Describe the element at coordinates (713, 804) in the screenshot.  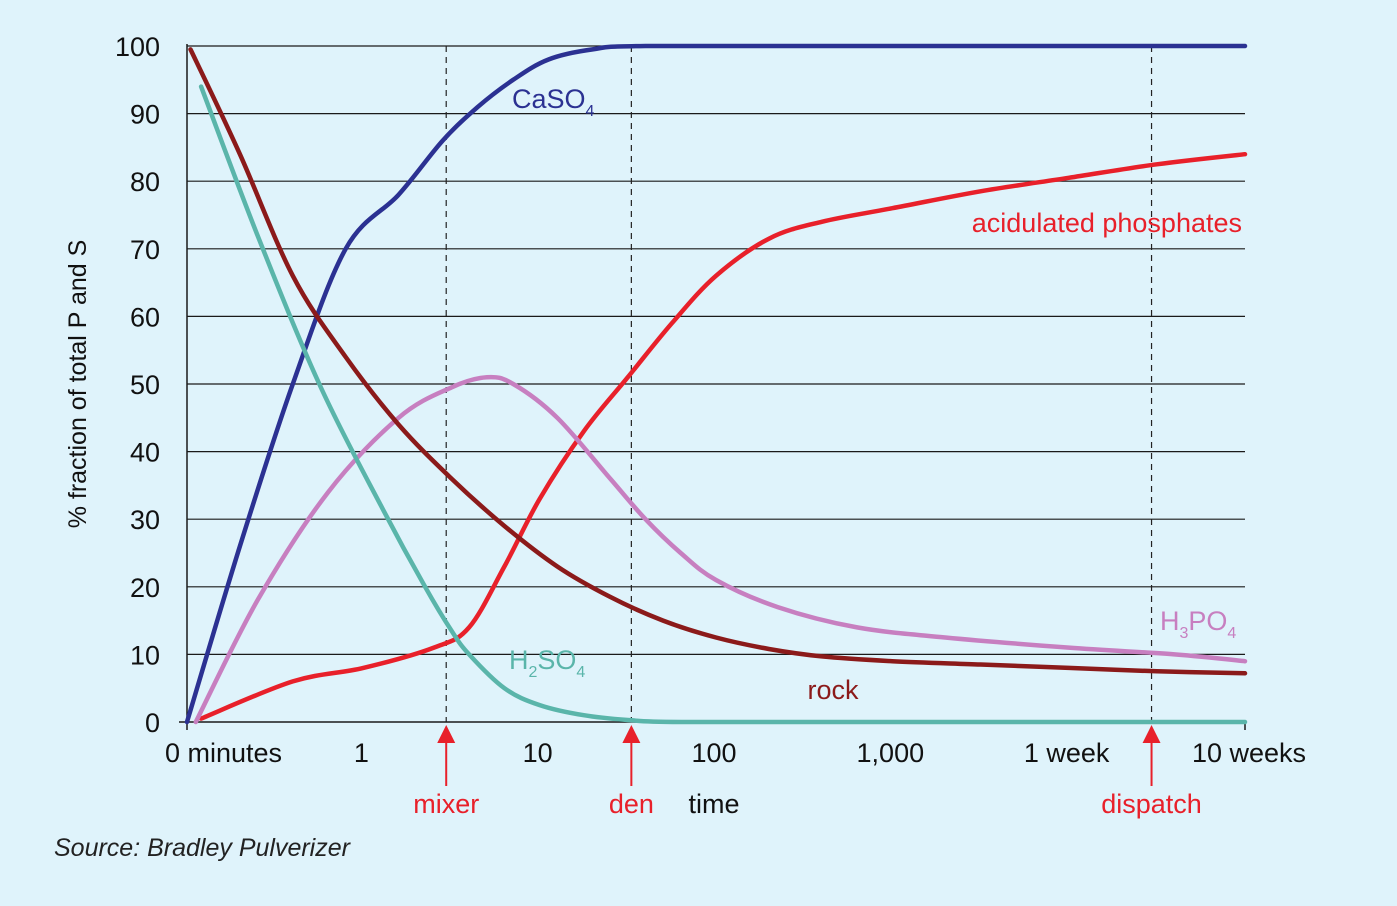
I see `x-axis-label: time` at that location.